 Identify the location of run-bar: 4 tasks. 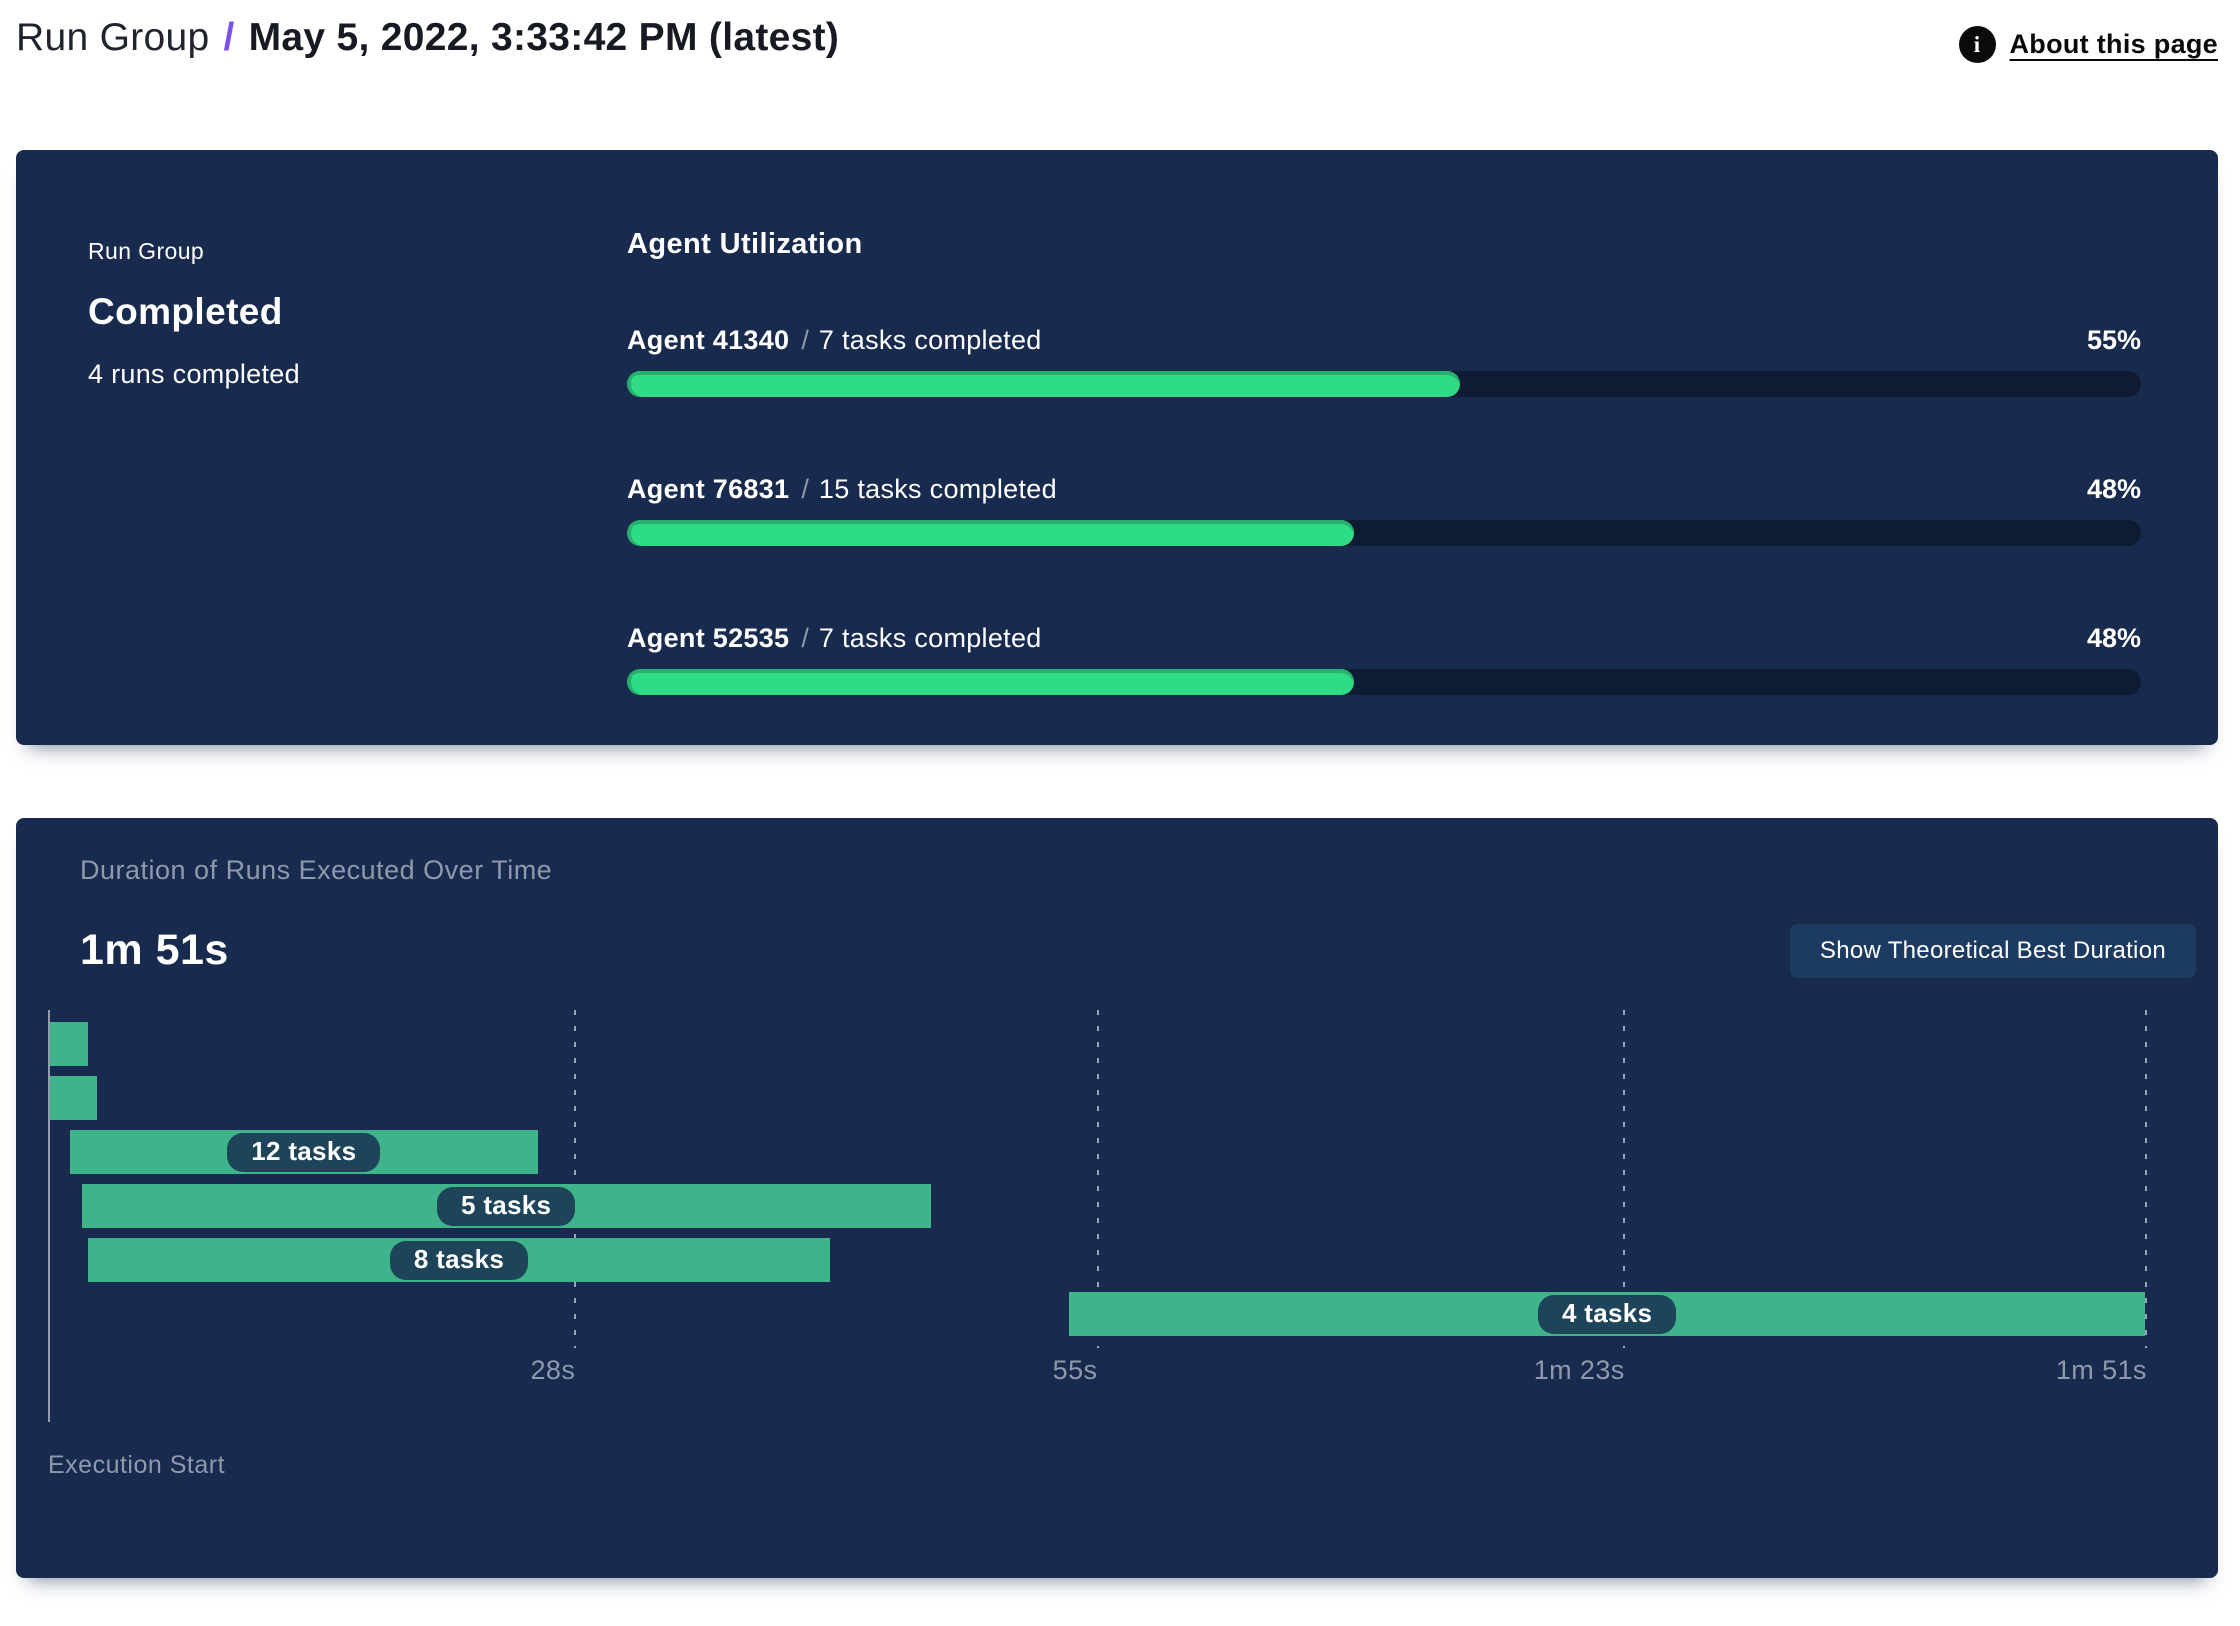
(1607, 1314).